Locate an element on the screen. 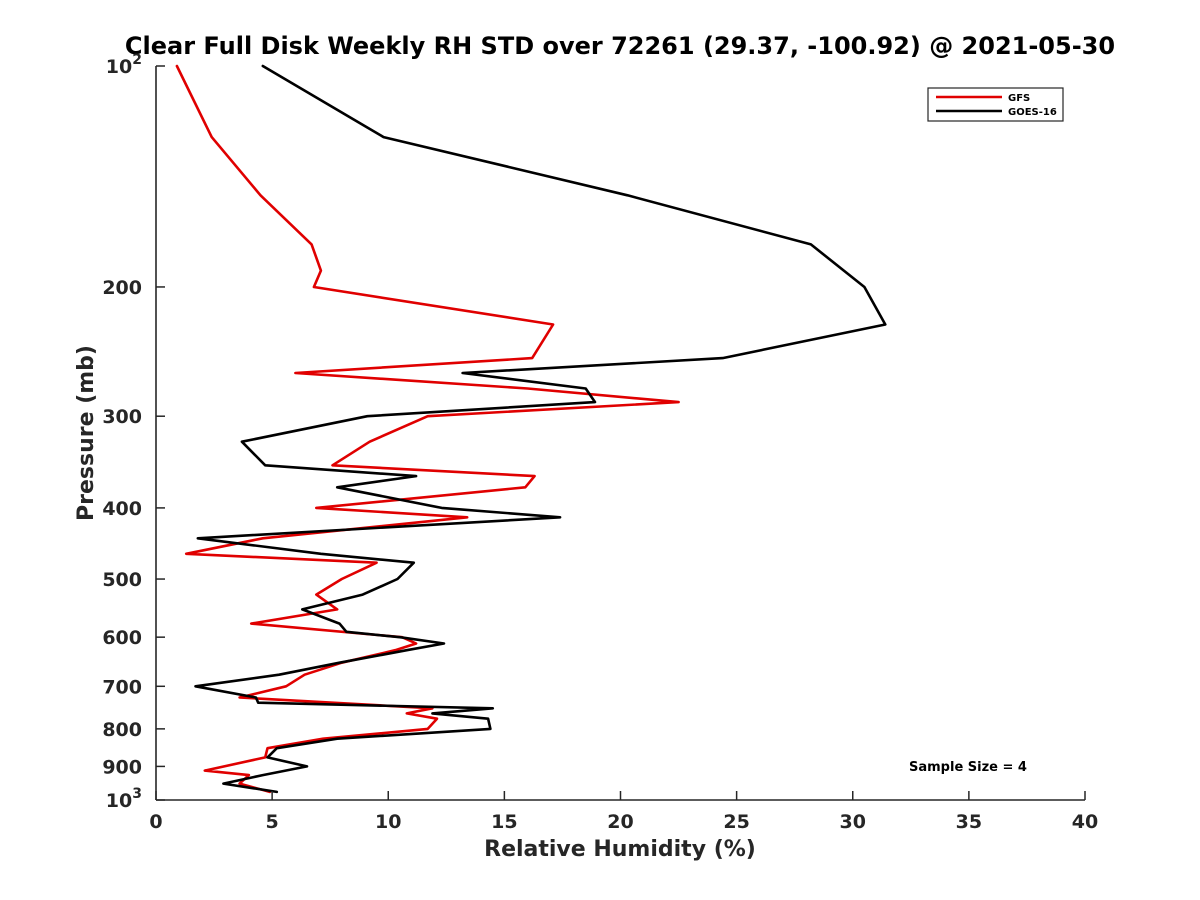 This screenshot has height=900, width=1200. y-tick-label: 500 is located at coordinates (122, 580).